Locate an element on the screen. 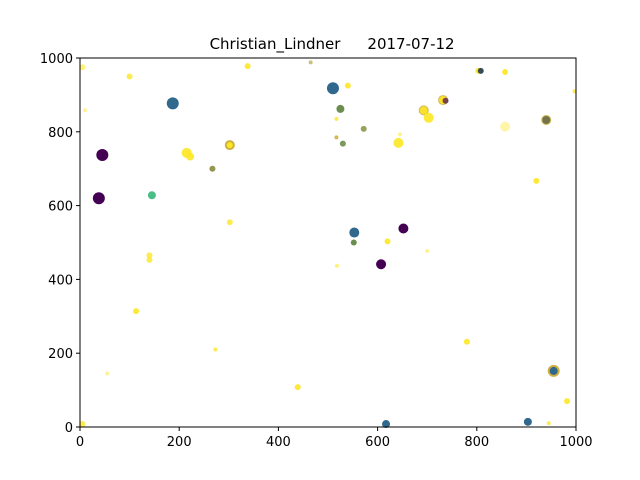  x-tick-label: 400 is located at coordinates (278, 442).